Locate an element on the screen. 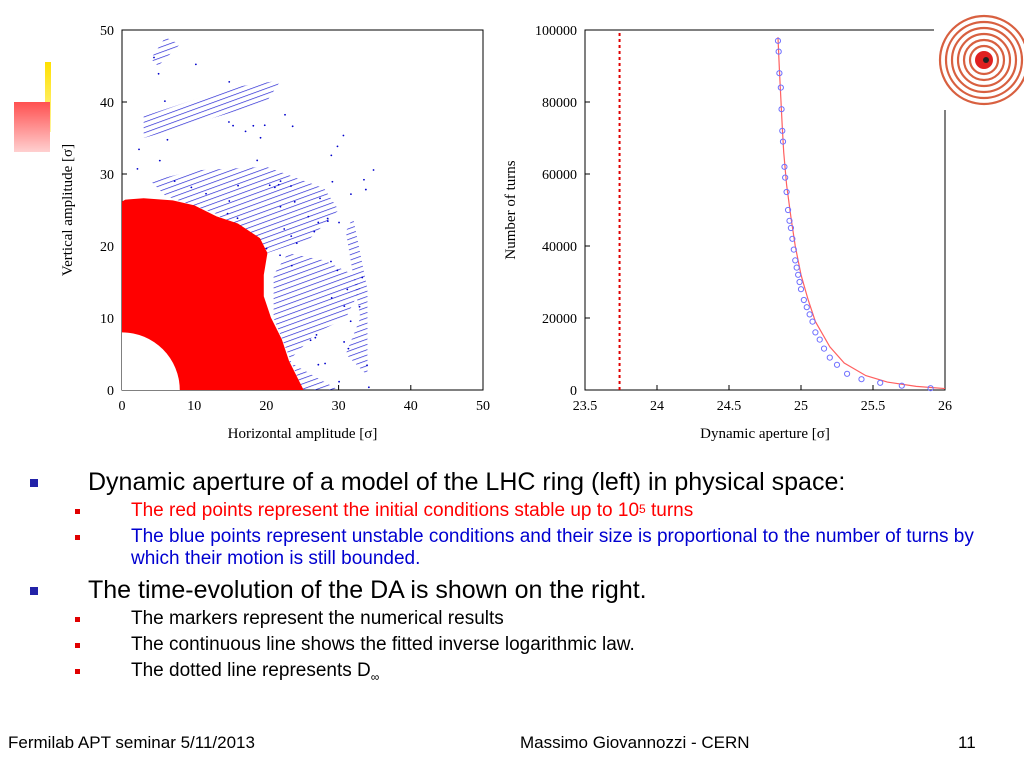  x-tick-label: 23.5 is located at coordinates (585, 406).